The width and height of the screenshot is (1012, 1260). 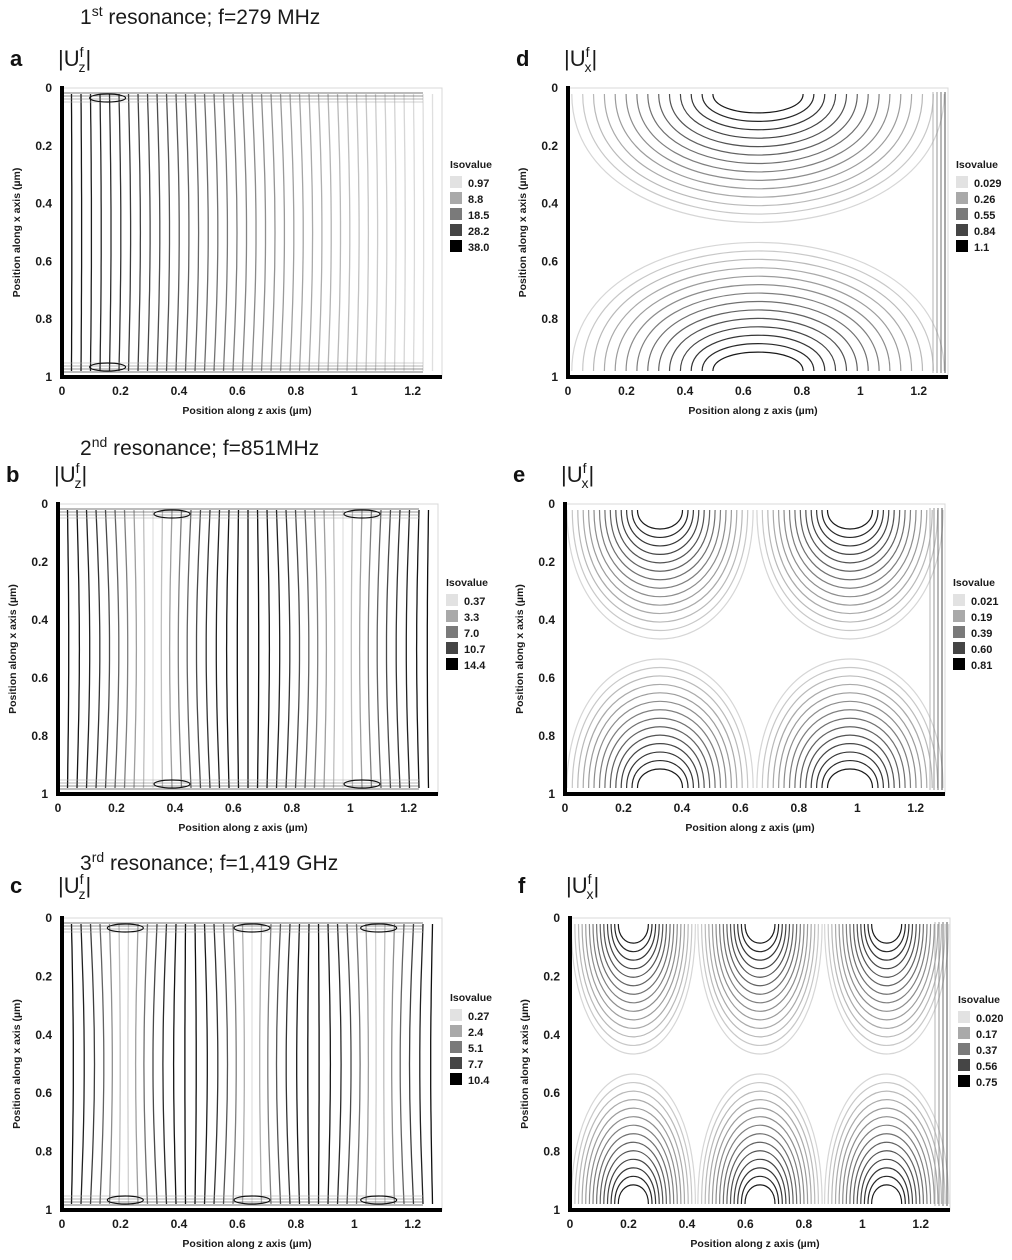 What do you see at coordinates (467, 624) in the screenshot?
I see `legend: Isovalue 0.37 3.3 7.0 10.7 14.4` at bounding box center [467, 624].